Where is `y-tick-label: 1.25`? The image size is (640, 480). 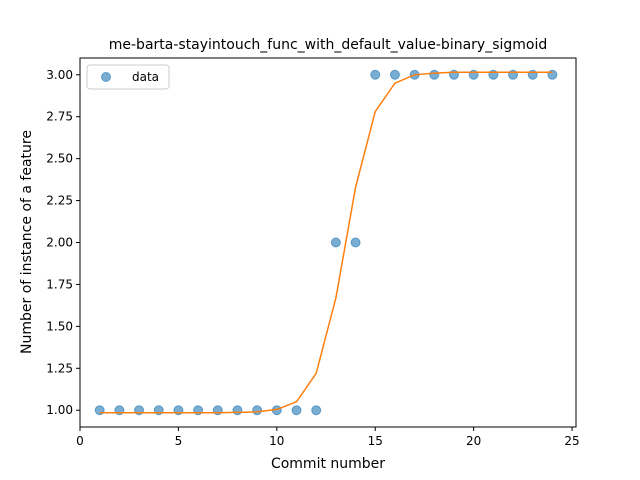 y-tick-label: 1.25 is located at coordinates (59, 368).